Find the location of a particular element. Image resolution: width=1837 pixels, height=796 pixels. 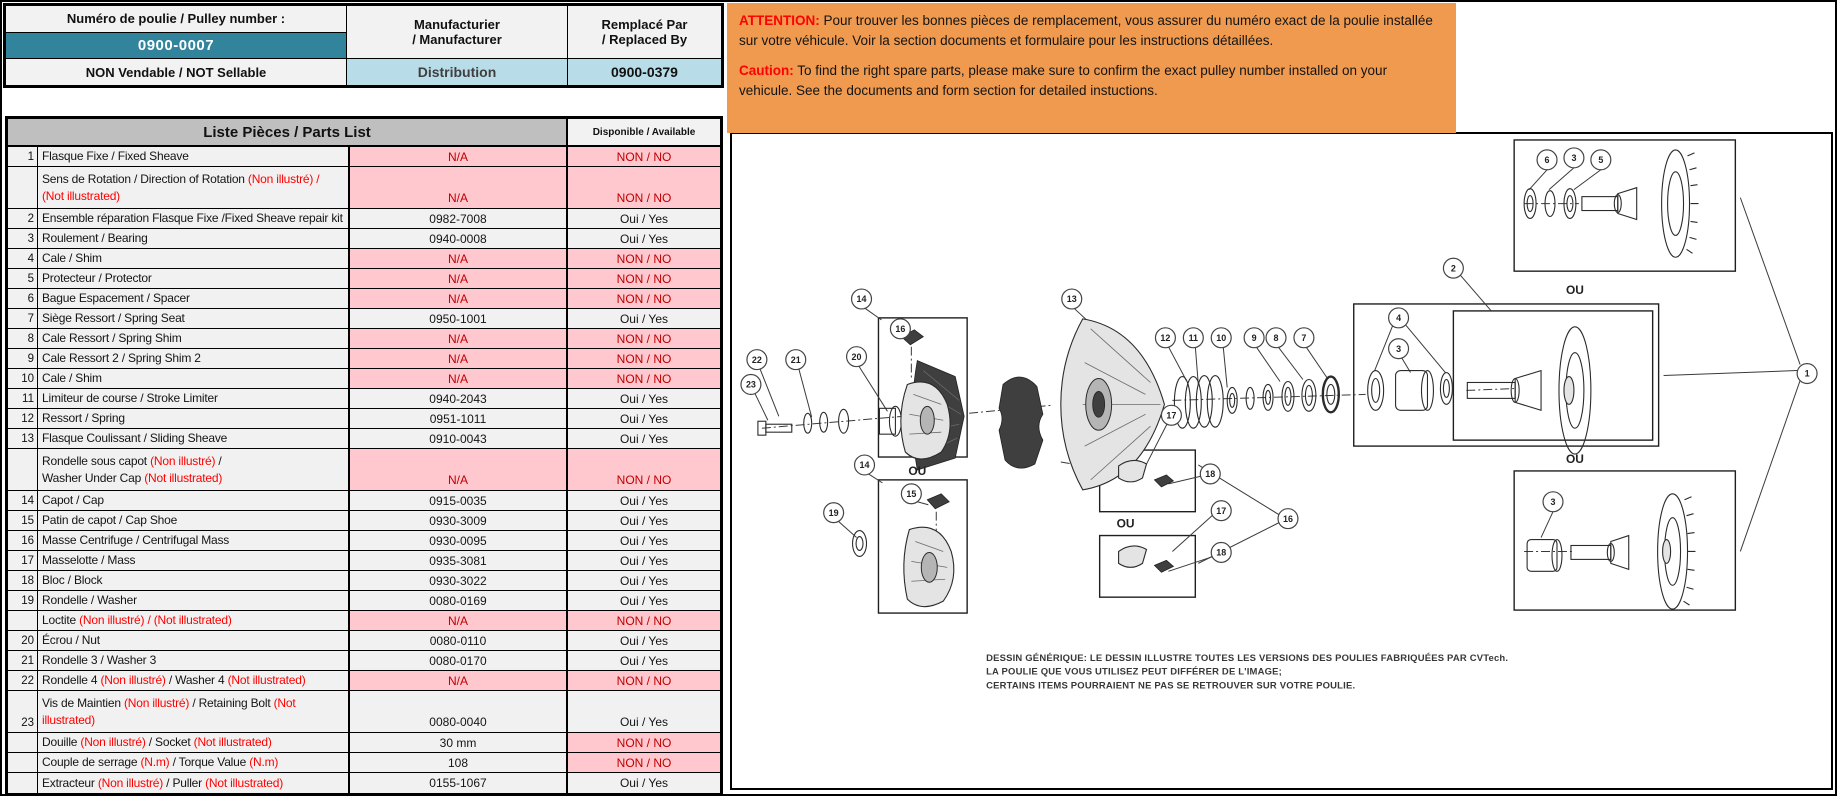

svg-text: 5 is located at coordinates (1600, 160).